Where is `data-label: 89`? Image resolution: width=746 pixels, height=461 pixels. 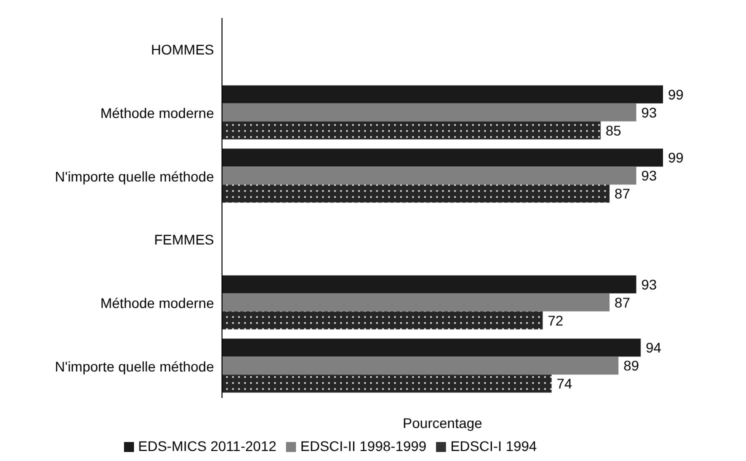 data-label: 89 is located at coordinates (631, 366).